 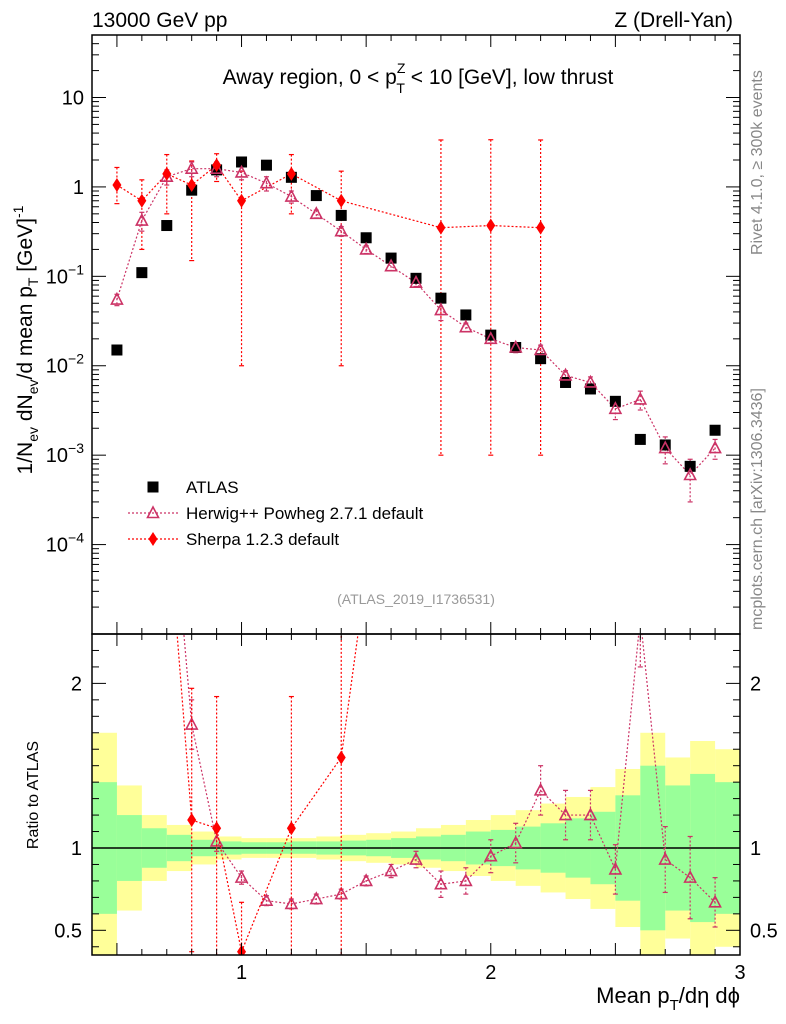 What do you see at coordinates (262, 539) in the screenshot?
I see `legend-sherpa-label: Sherpa 1.2.3 default` at bounding box center [262, 539].